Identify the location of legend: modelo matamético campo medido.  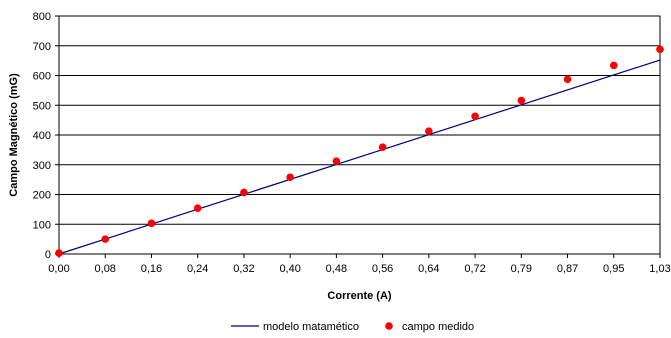
(352, 327).